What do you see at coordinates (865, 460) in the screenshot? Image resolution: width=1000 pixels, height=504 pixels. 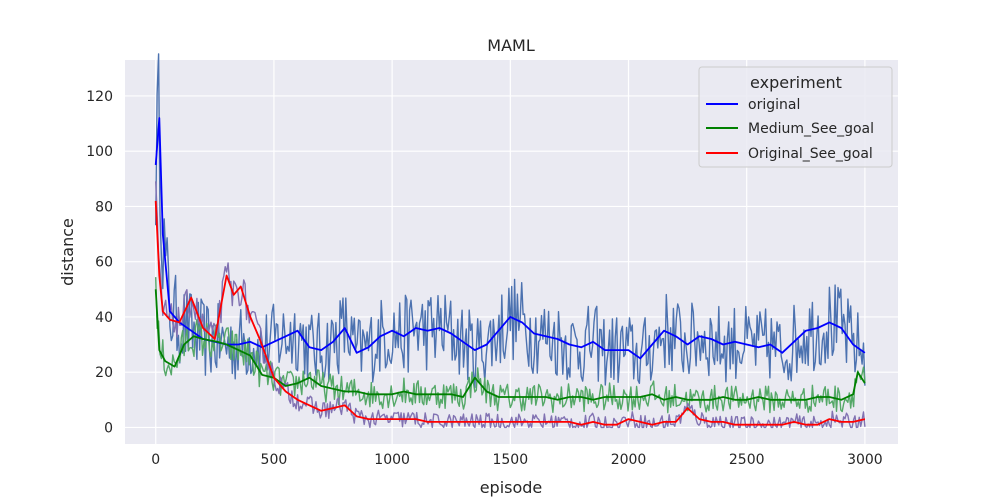 I see `x-tick-label: 3000` at bounding box center [865, 460].